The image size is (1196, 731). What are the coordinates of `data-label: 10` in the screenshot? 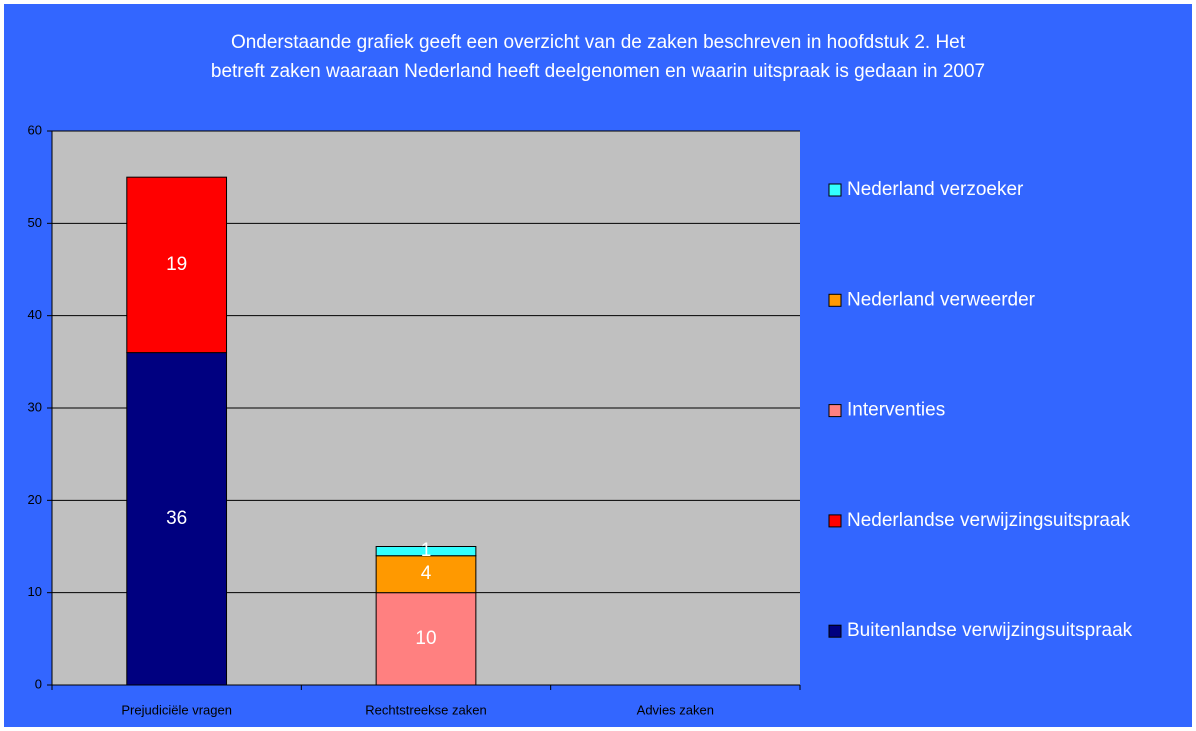 It's located at (425, 638).